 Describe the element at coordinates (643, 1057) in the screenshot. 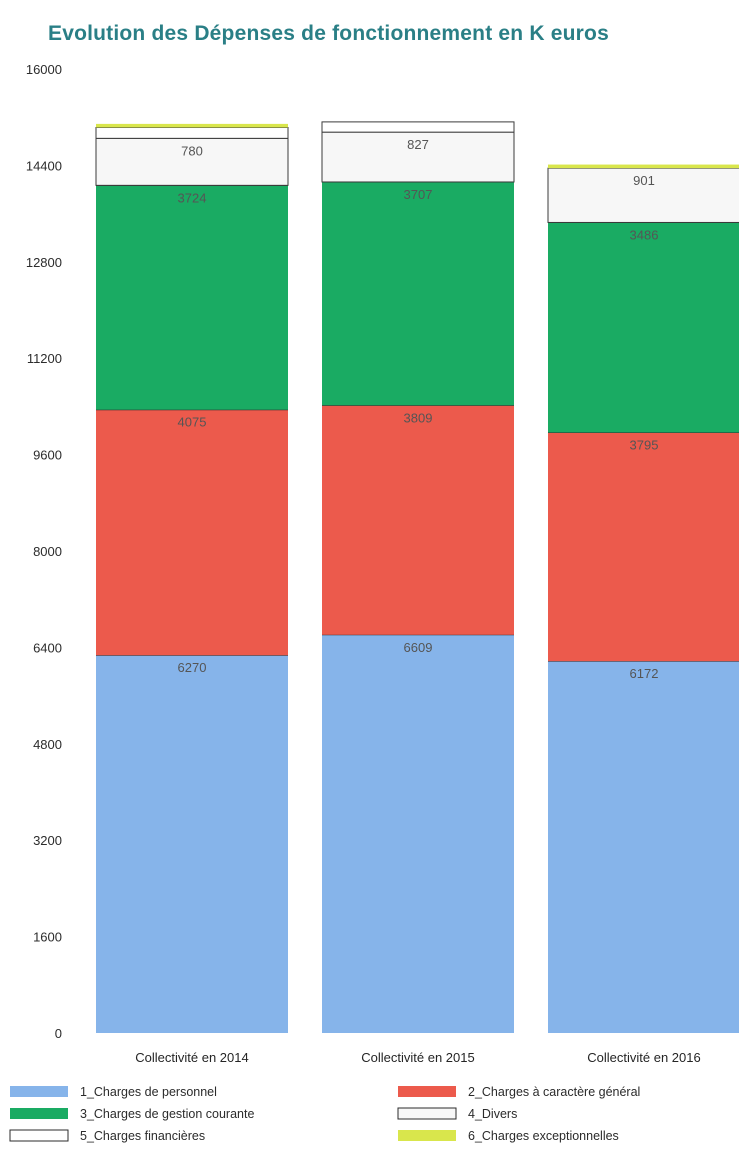

I see `x-category-label: Collectivité en 2016` at that location.